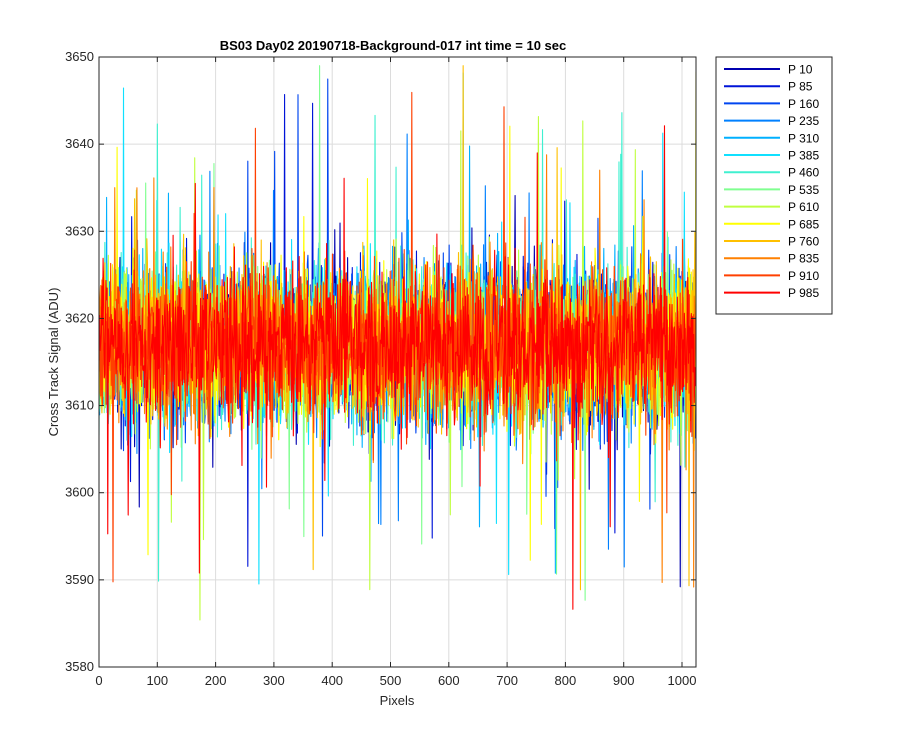  Describe the element at coordinates (803, 207) in the screenshot. I see `legend-label: P 610` at that location.